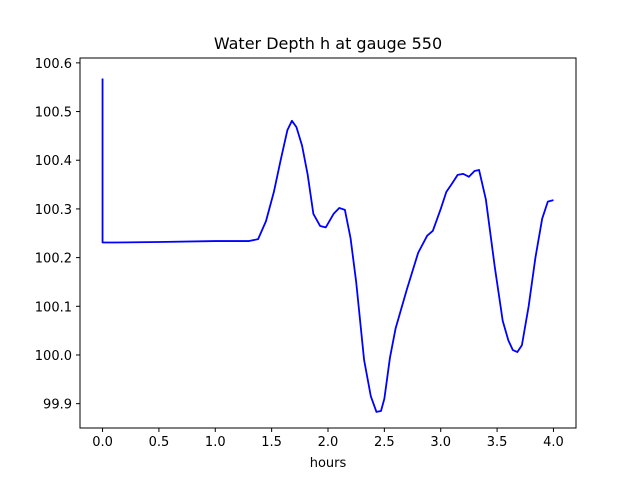 The image size is (640, 480). Describe the element at coordinates (159, 442) in the screenshot. I see `x-tick-label: 0.5` at that location.